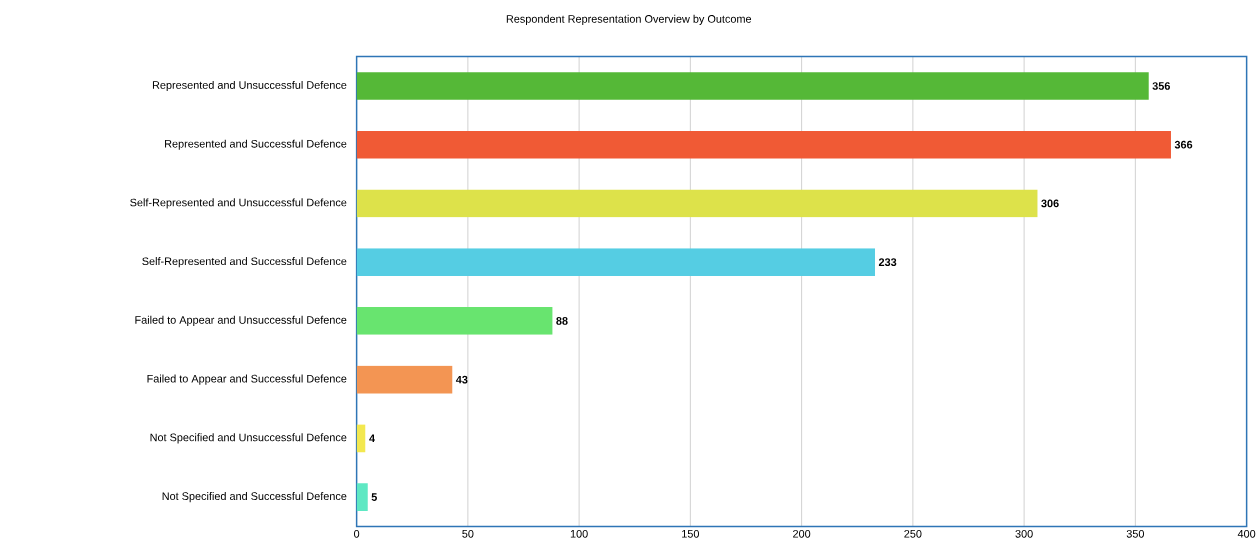  I want to click on data-label: 5, so click(374, 497).